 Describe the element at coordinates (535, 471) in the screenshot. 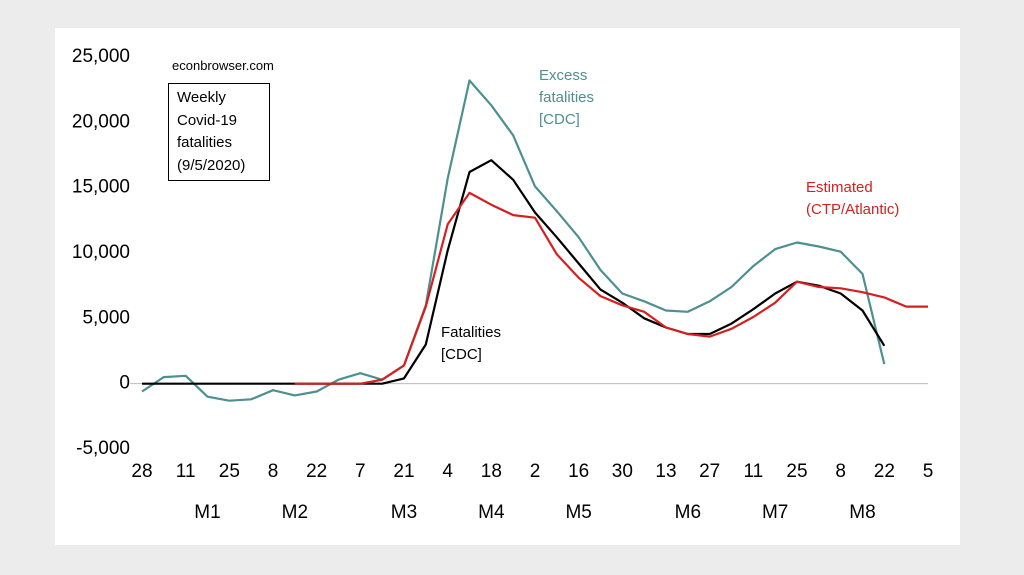

I see `x-tick-label: 2` at that location.